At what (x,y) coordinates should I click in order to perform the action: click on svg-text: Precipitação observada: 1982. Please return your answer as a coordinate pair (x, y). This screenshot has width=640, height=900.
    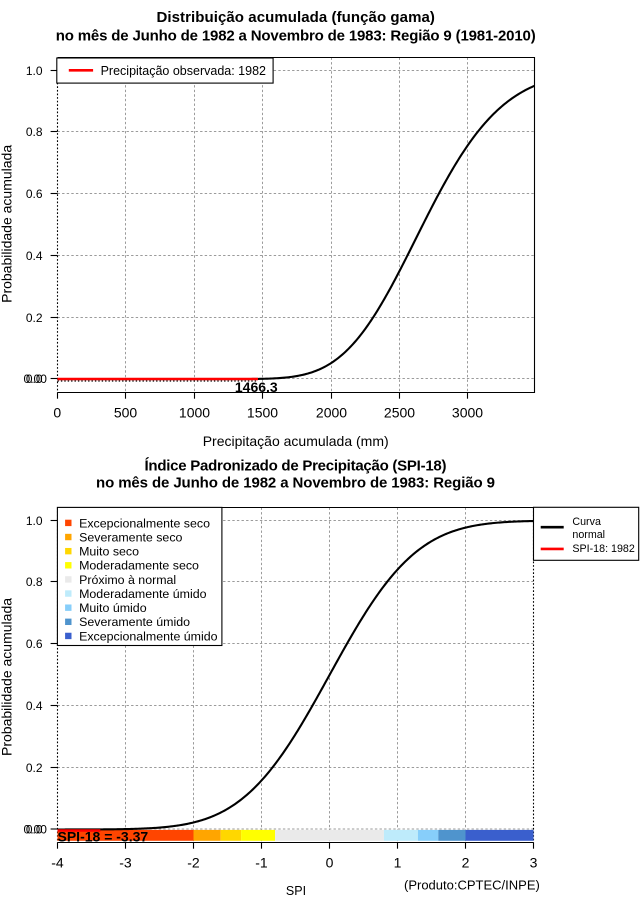
    Looking at the image, I should click on (183, 71).